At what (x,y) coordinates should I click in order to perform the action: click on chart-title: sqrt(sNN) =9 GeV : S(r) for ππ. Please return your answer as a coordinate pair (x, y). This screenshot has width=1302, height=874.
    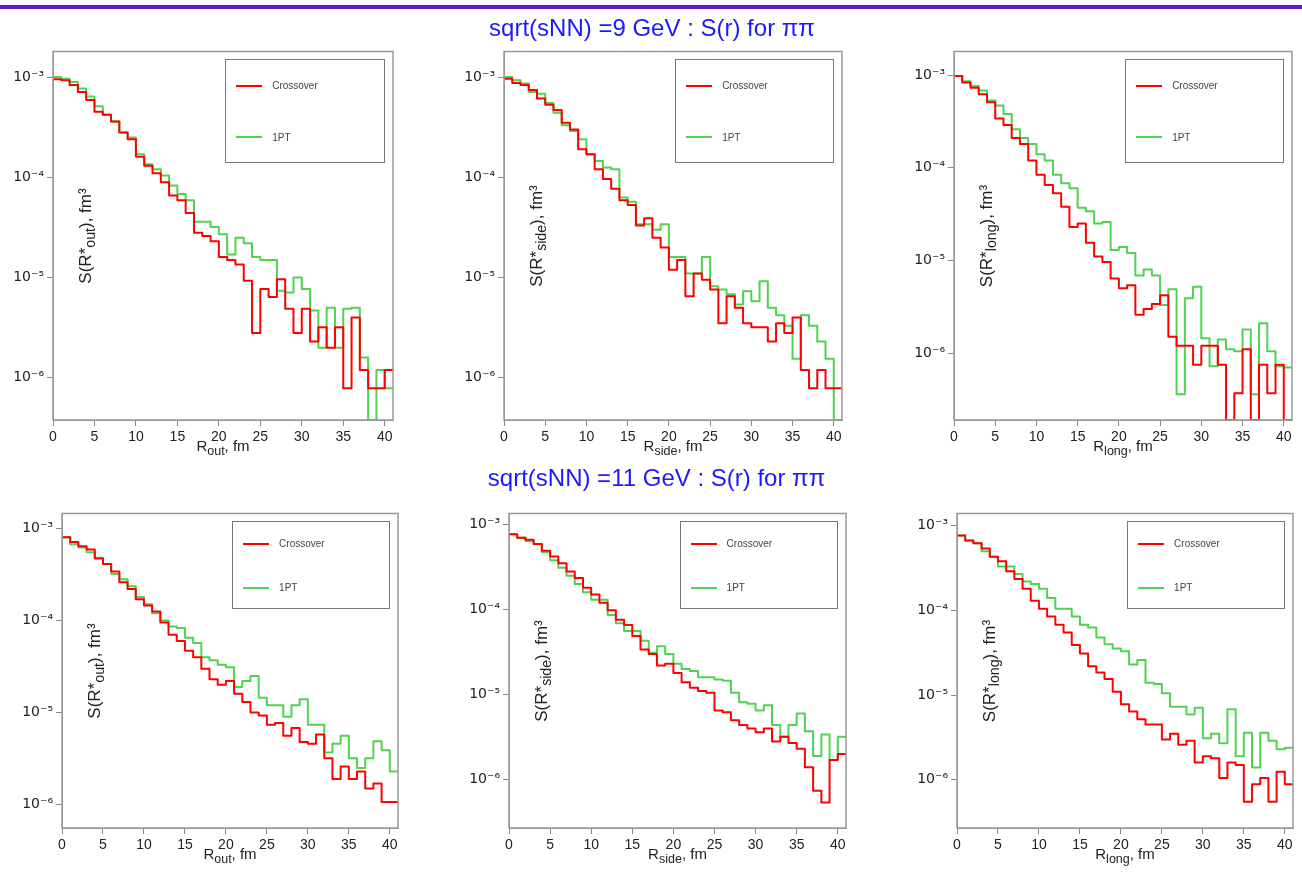
    Looking at the image, I should click on (652, 28).